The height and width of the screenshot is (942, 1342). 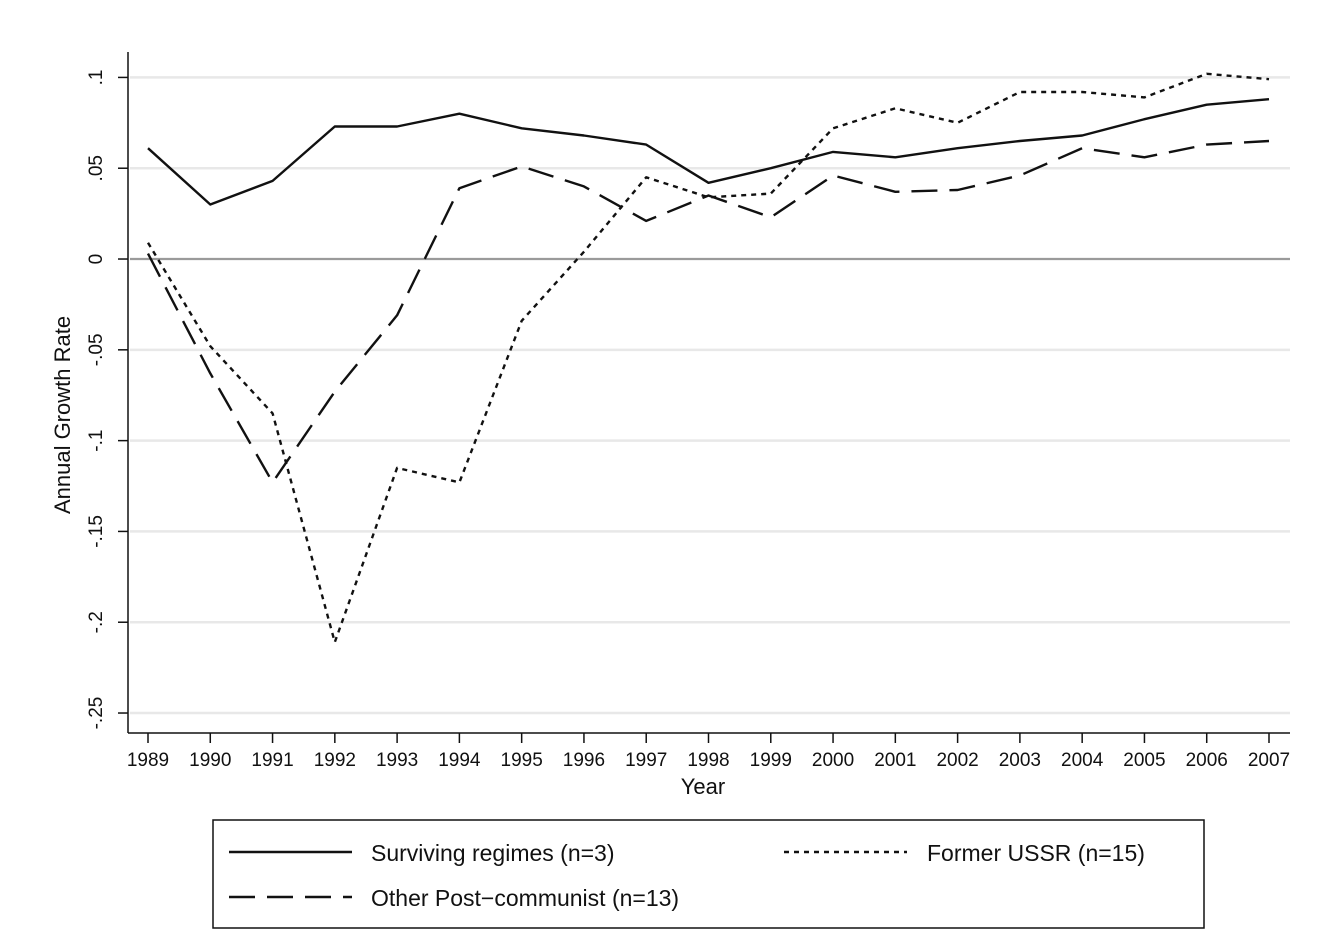 What do you see at coordinates (96, 77) in the screenshot?
I see `y-tick-label-1: .1` at bounding box center [96, 77].